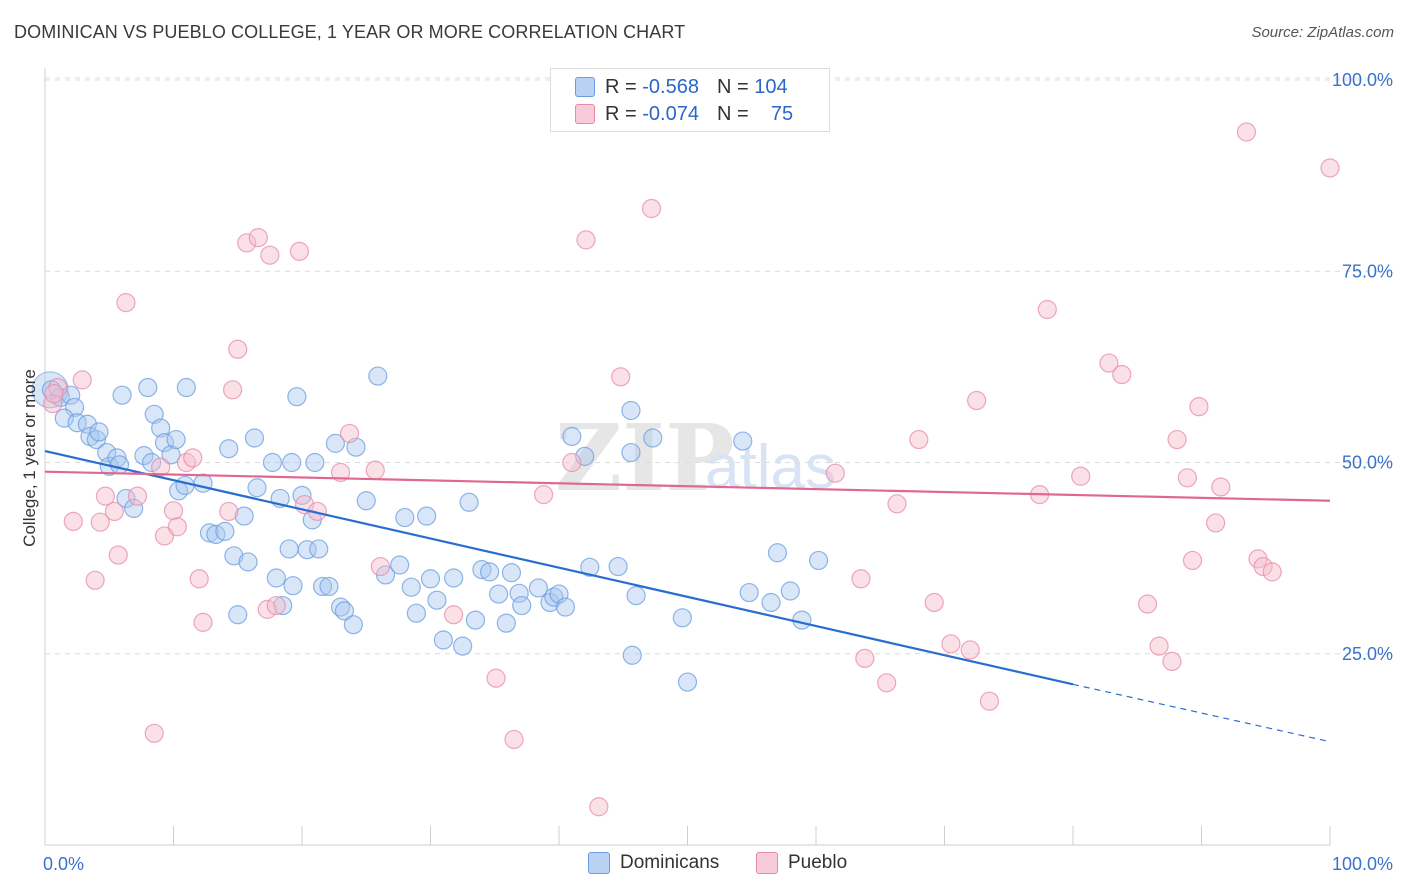 The height and width of the screenshot is (892, 1406). Describe the element at coordinates (644, 458) in the screenshot. I see `watermark-zip: ZIP` at that location.